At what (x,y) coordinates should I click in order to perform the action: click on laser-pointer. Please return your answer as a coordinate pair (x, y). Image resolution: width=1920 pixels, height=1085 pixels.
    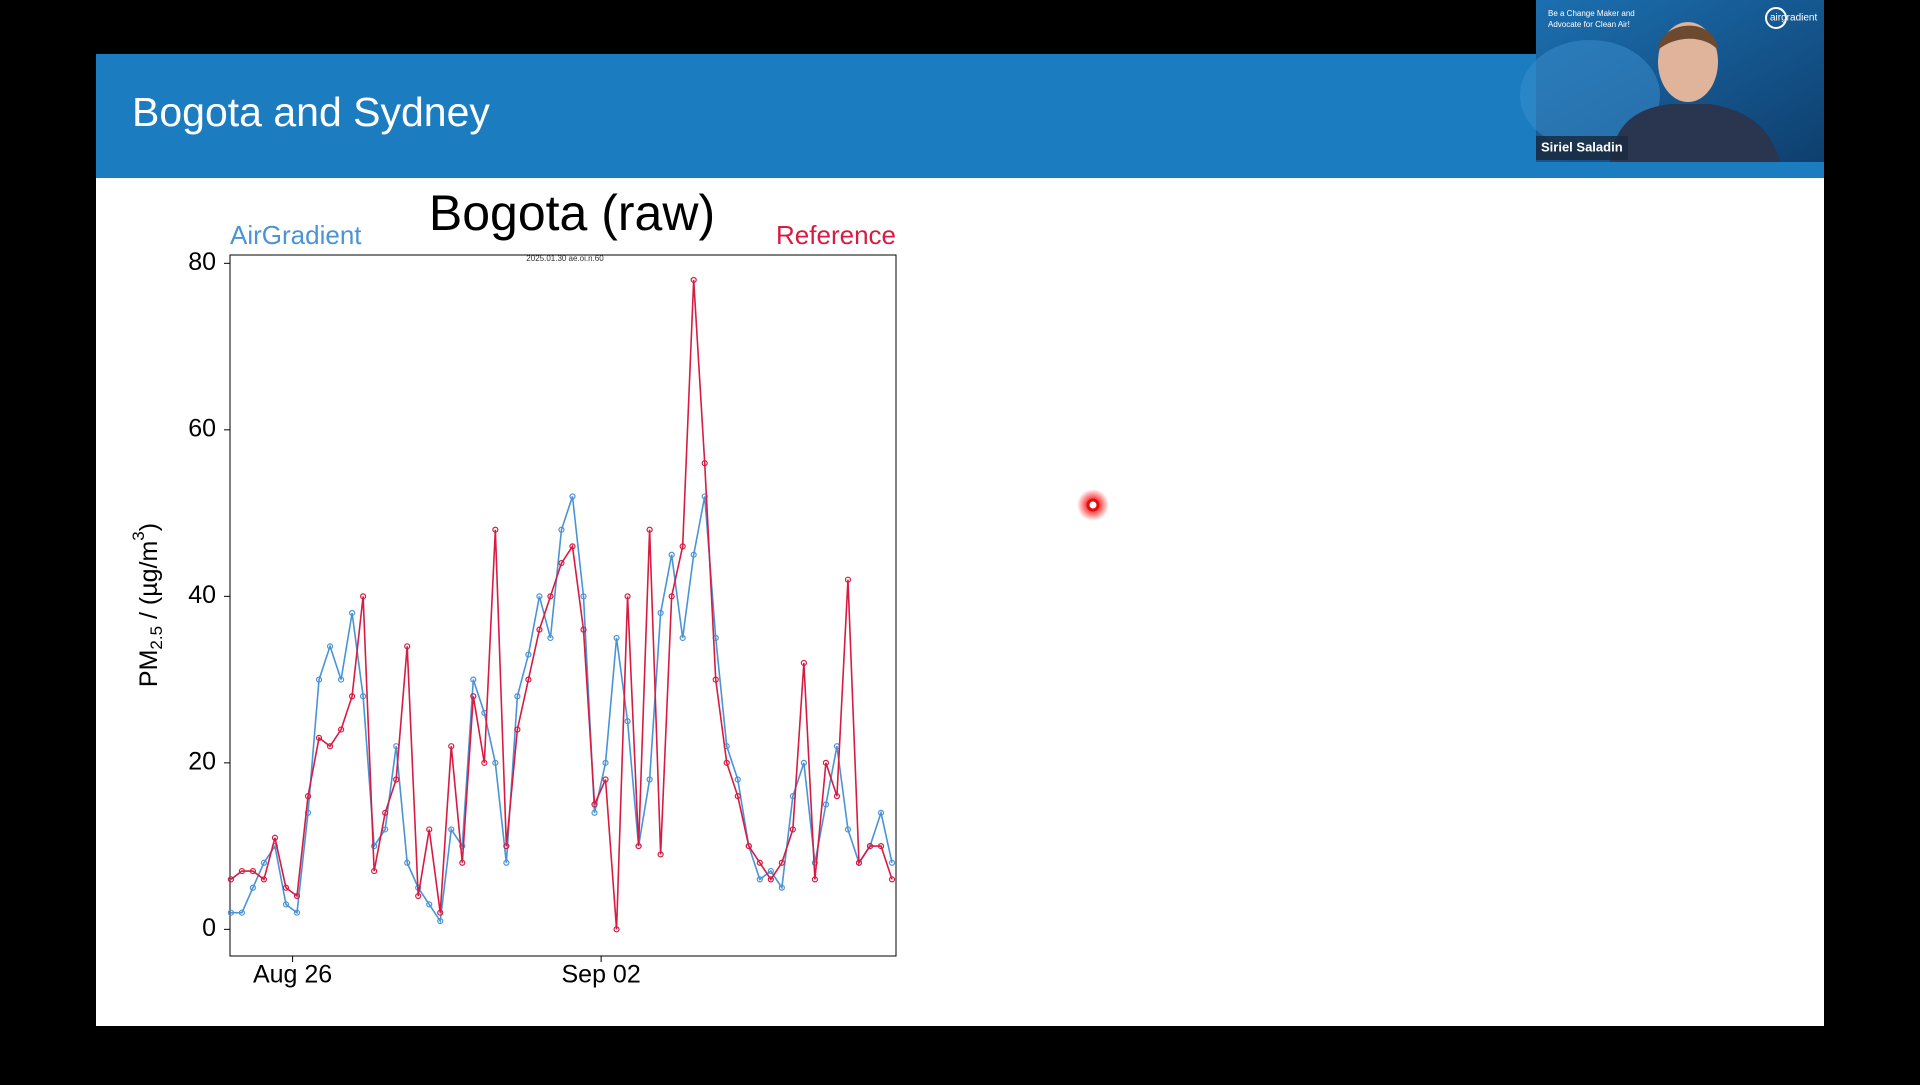
    Looking at the image, I should click on (1093, 505).